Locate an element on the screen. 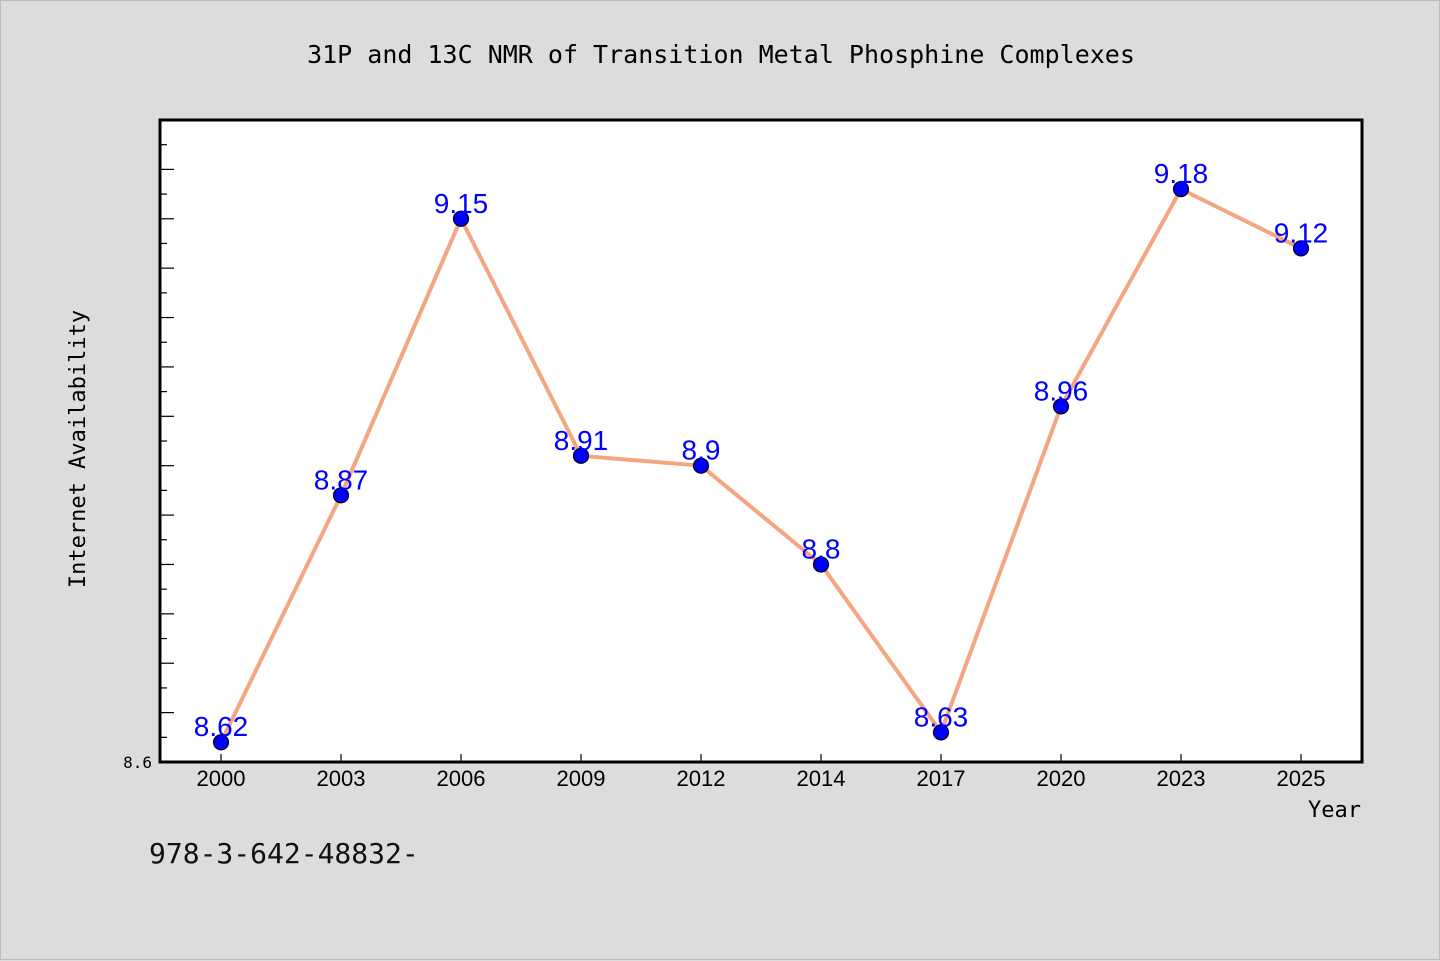  x-tick-label: 2014 is located at coordinates (821, 778).